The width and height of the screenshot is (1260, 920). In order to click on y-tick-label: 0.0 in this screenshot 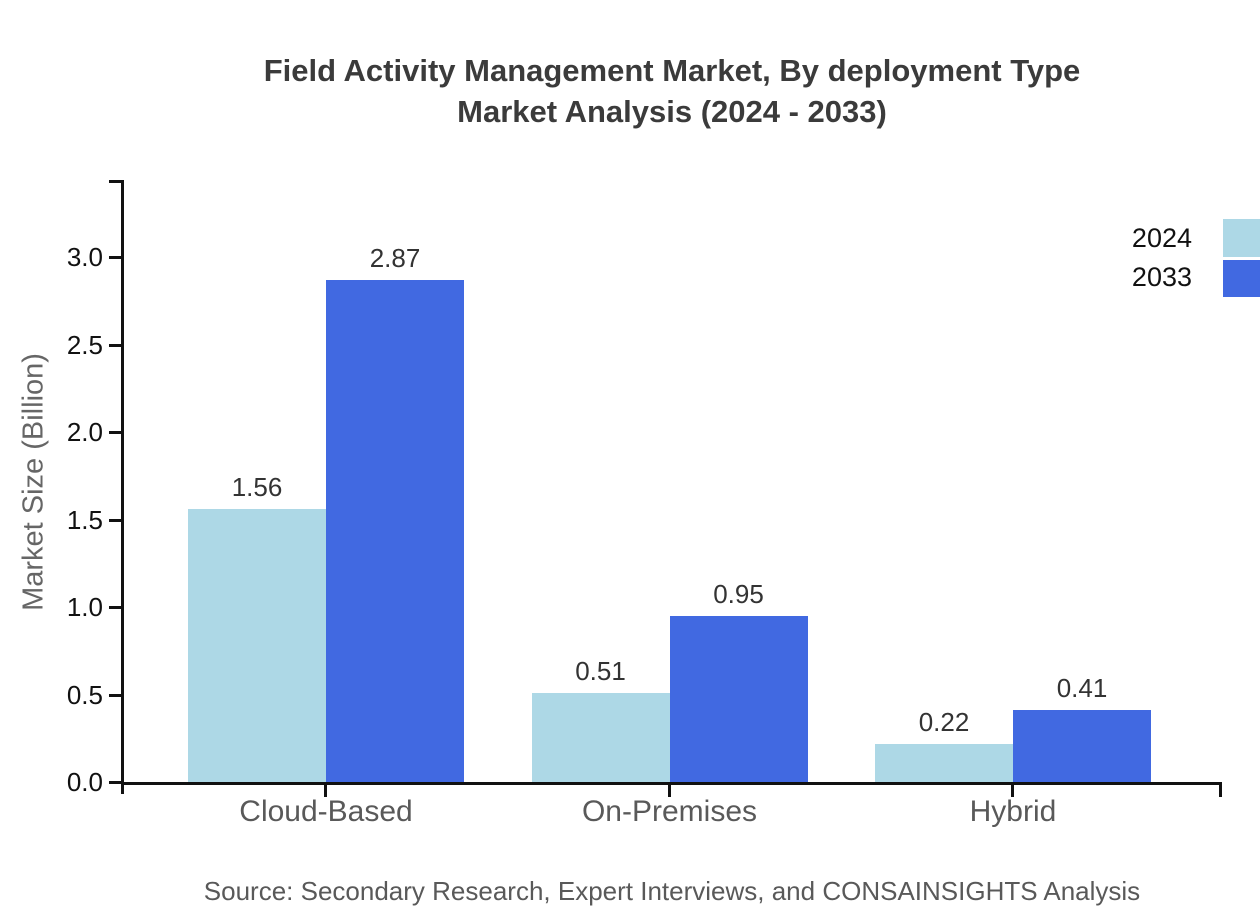, I will do `click(84, 782)`.